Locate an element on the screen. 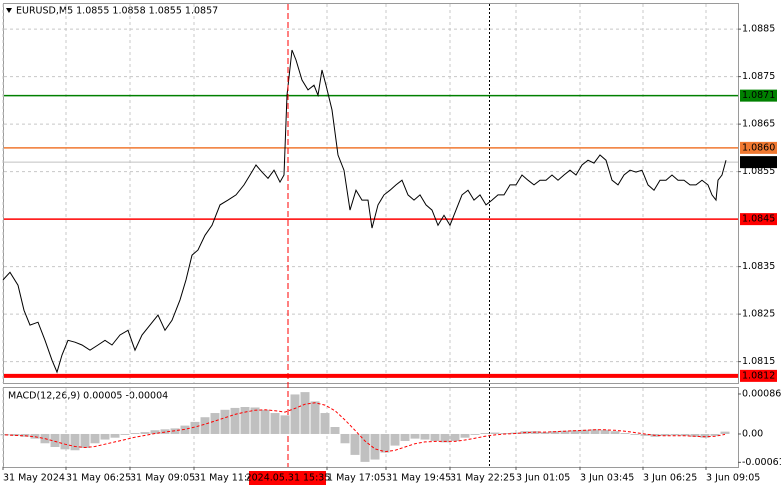 This screenshot has width=781, height=489. last-price-bg is located at coordinates (758, 162).